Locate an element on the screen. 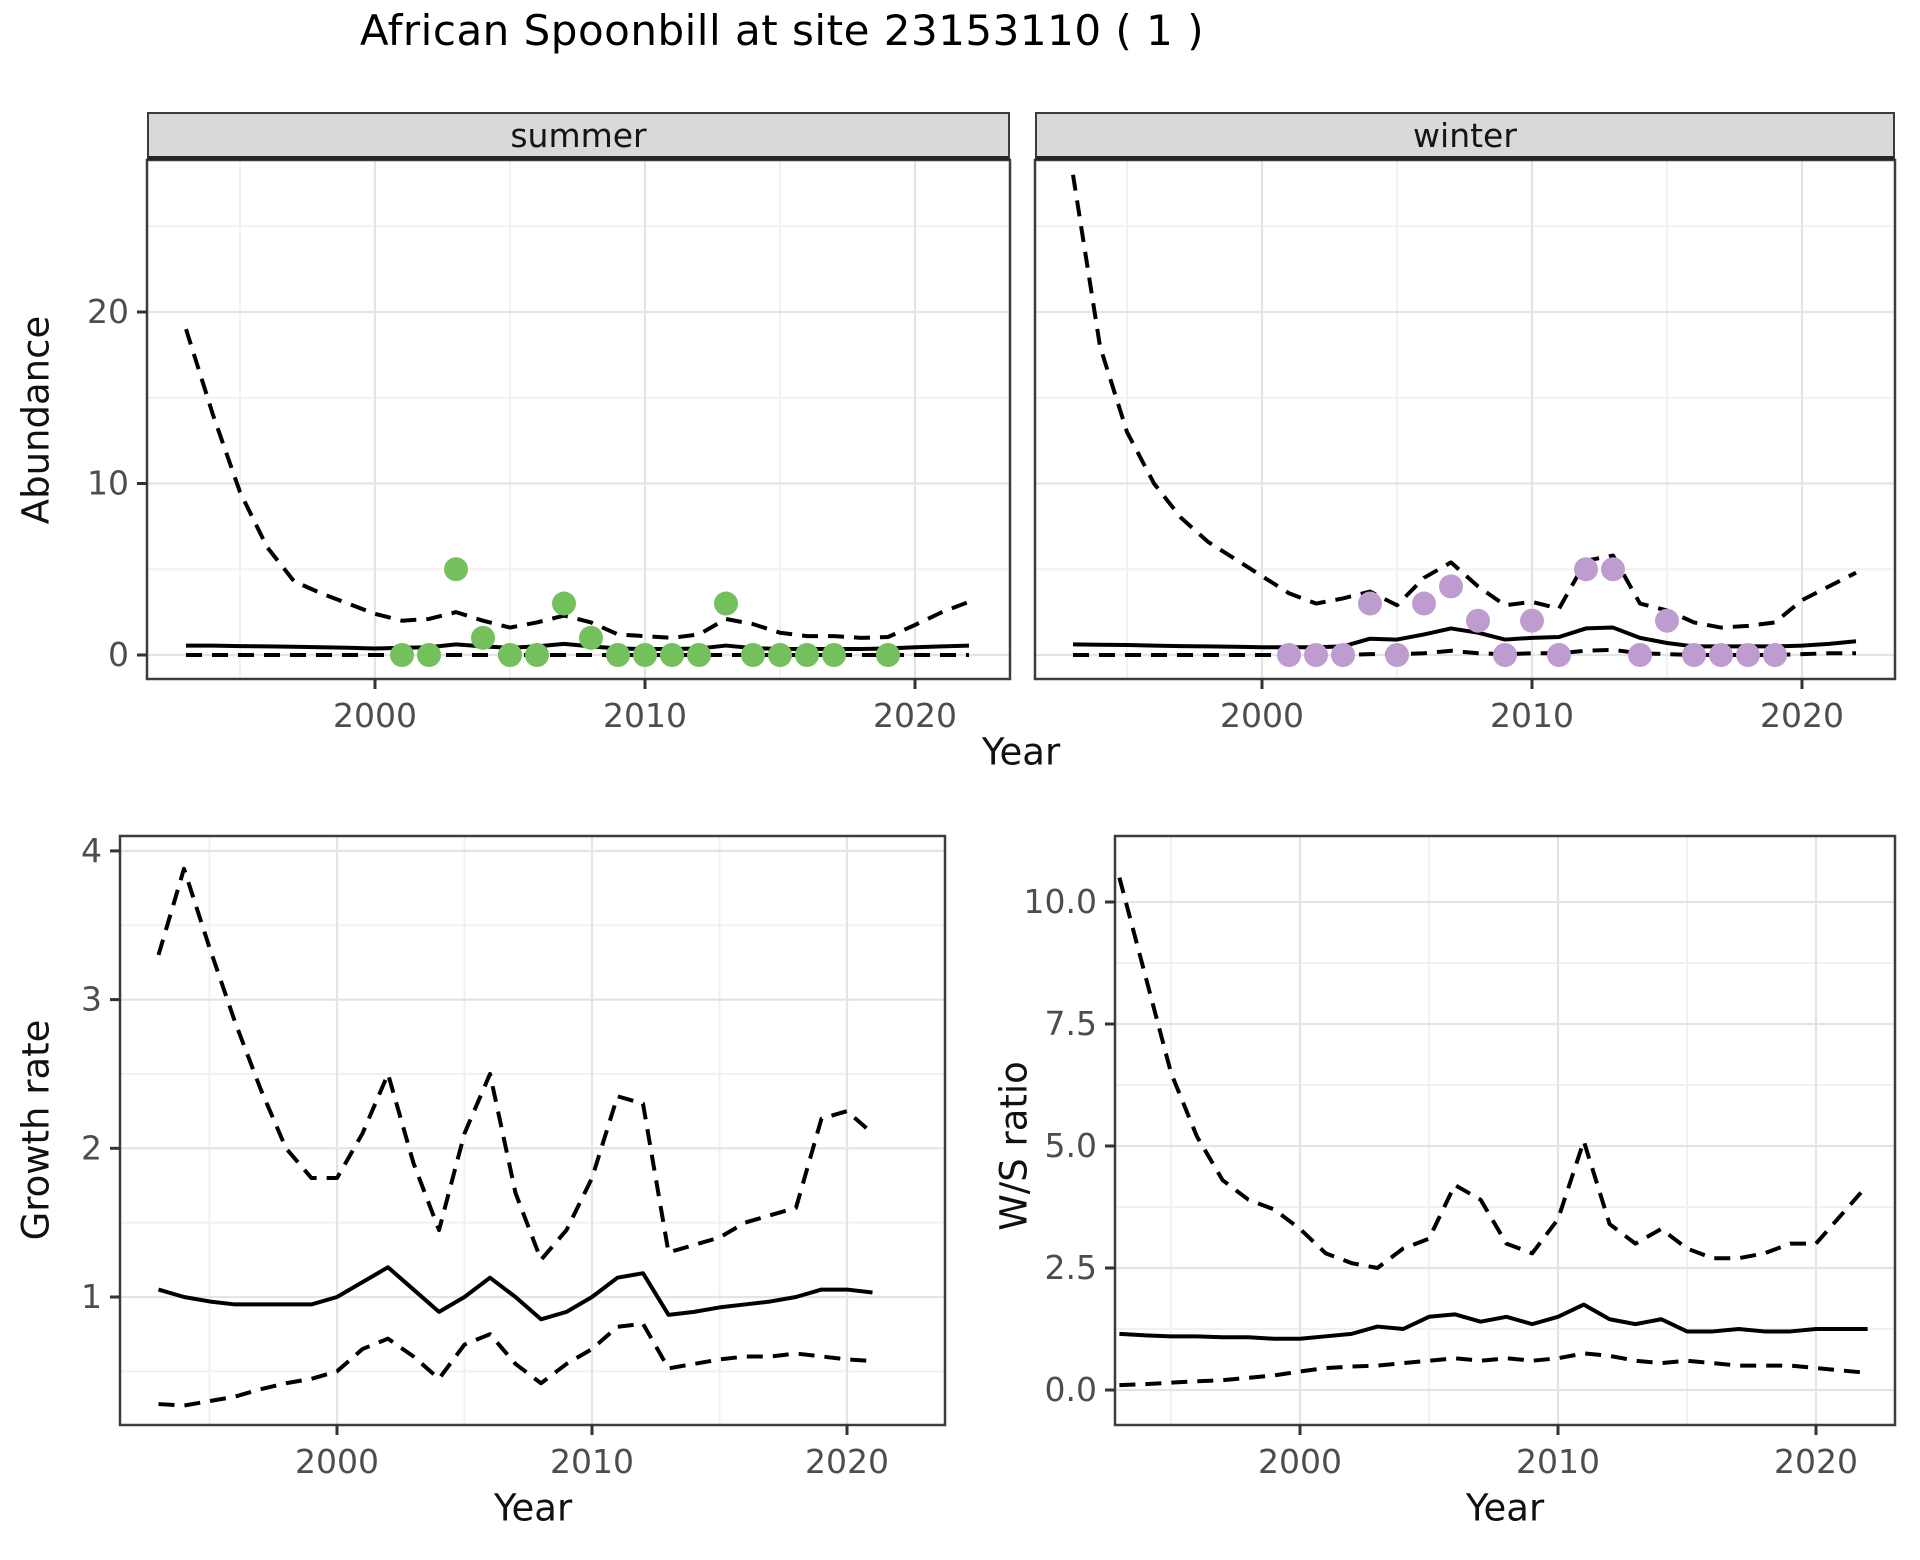 The height and width of the screenshot is (1560, 1920). chart-title: African Spoonbill at site 23153110 ( 1 ) is located at coordinates (782, 30).